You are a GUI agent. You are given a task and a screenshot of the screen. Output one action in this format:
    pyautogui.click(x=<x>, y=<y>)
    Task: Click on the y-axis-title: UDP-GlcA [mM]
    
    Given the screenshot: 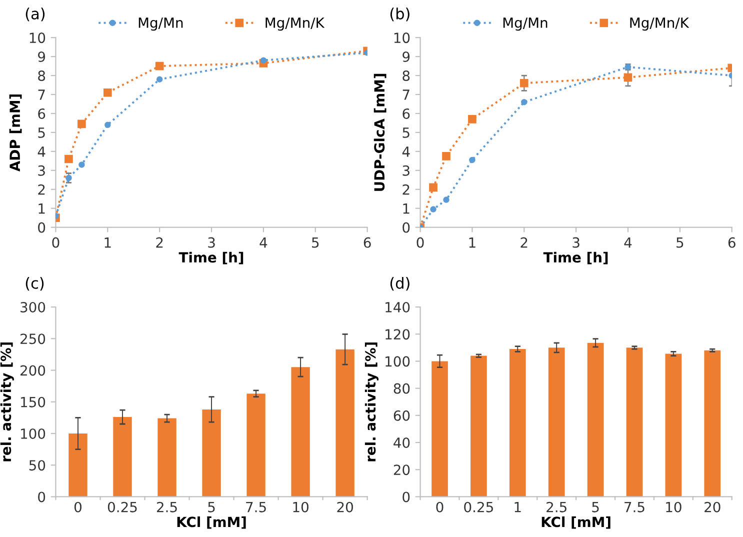 What is the action you would take?
    pyautogui.click(x=380, y=132)
    